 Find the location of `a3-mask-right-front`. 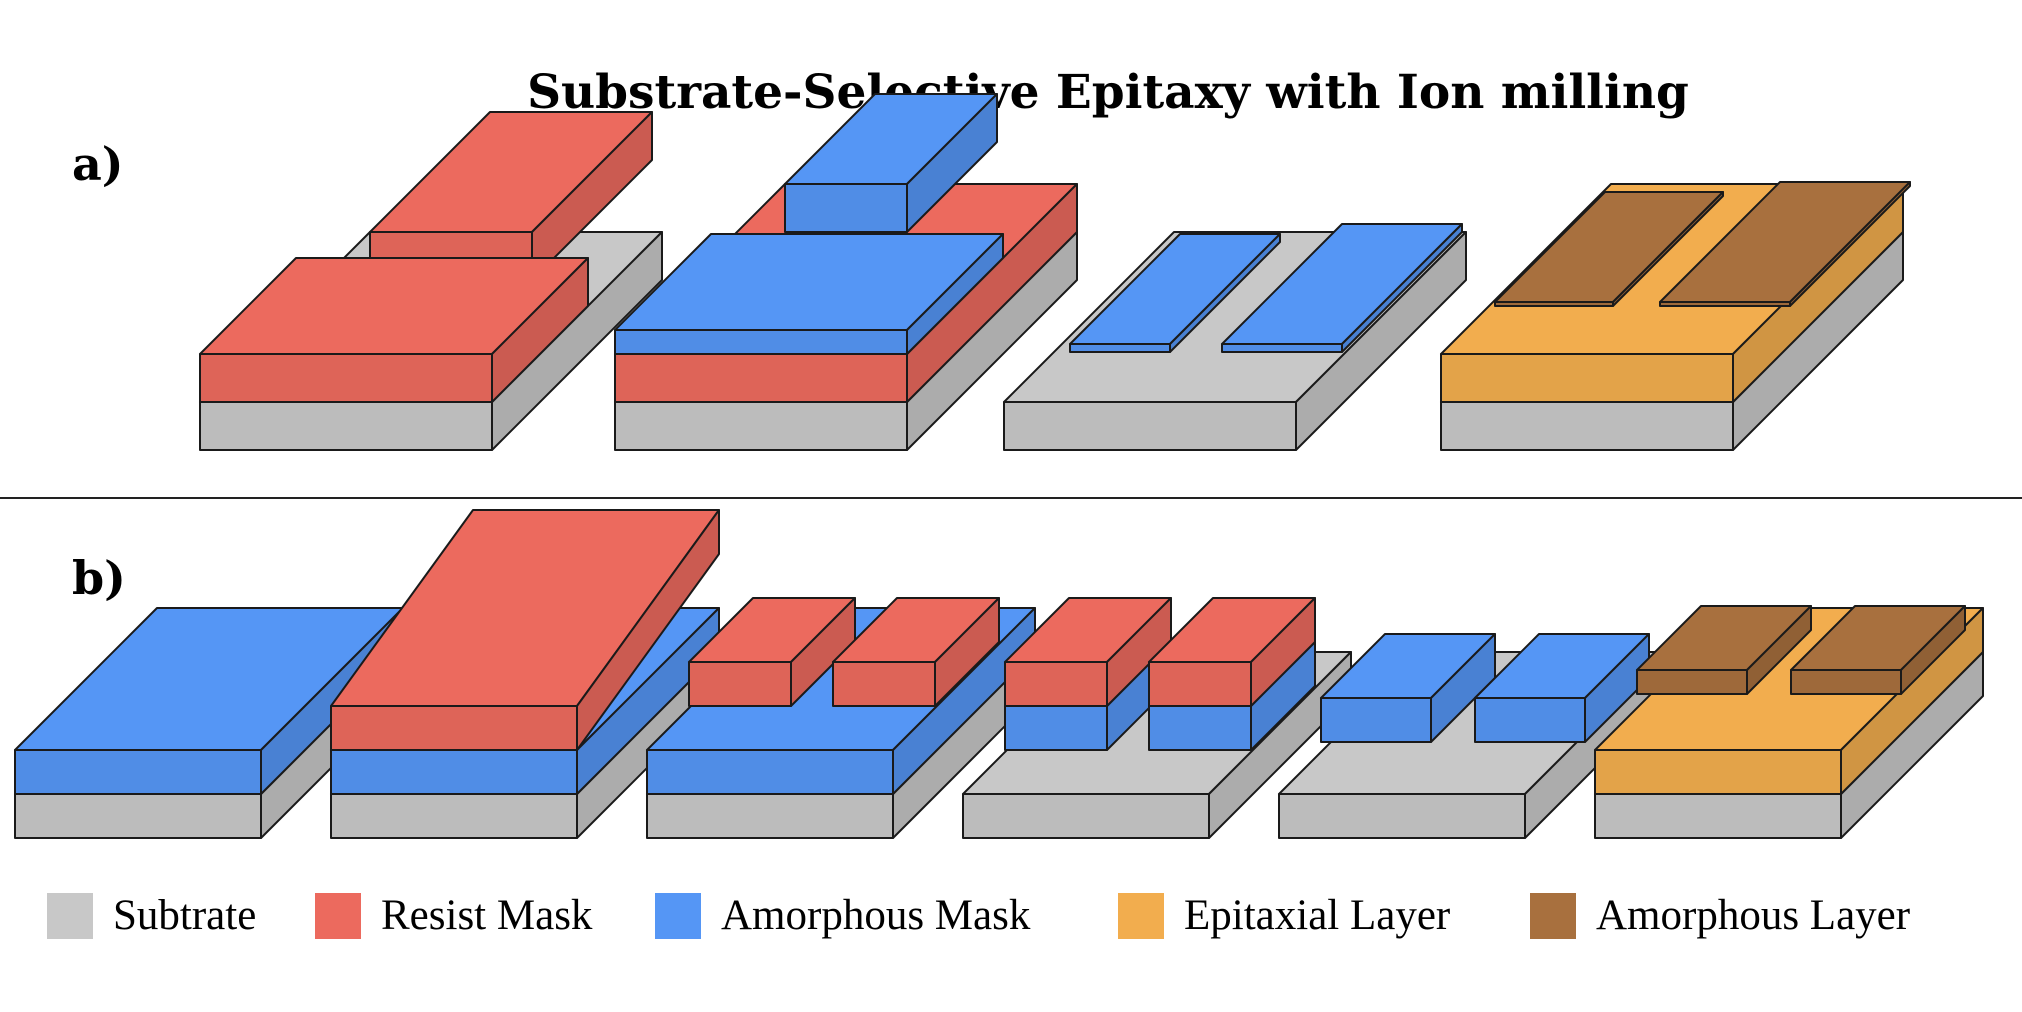

a3-mask-right-front is located at coordinates (1282, 348).